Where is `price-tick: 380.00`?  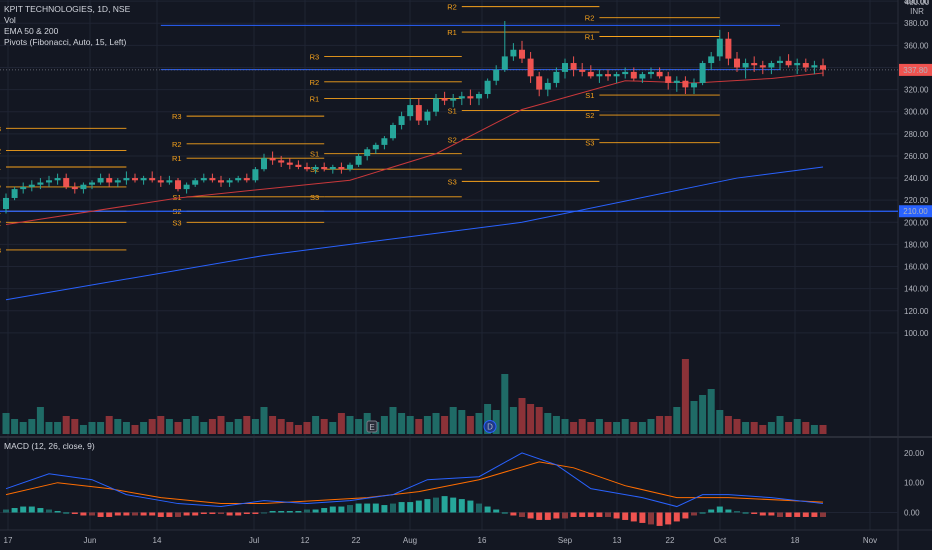 price-tick: 380.00 is located at coordinates (916, 23).